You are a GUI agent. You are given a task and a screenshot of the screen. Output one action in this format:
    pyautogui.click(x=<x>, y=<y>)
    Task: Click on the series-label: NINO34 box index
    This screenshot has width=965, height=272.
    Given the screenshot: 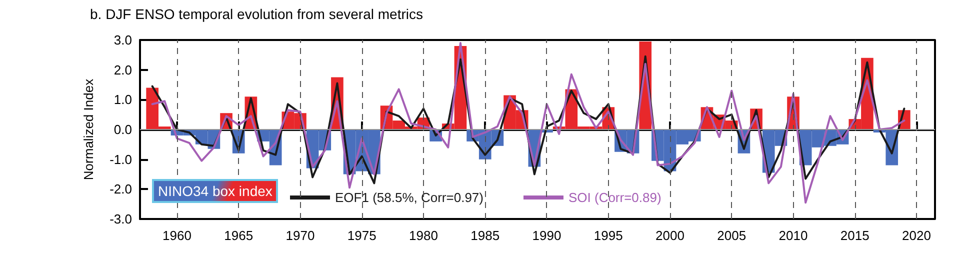 What is the action you would take?
    pyautogui.click(x=215, y=191)
    